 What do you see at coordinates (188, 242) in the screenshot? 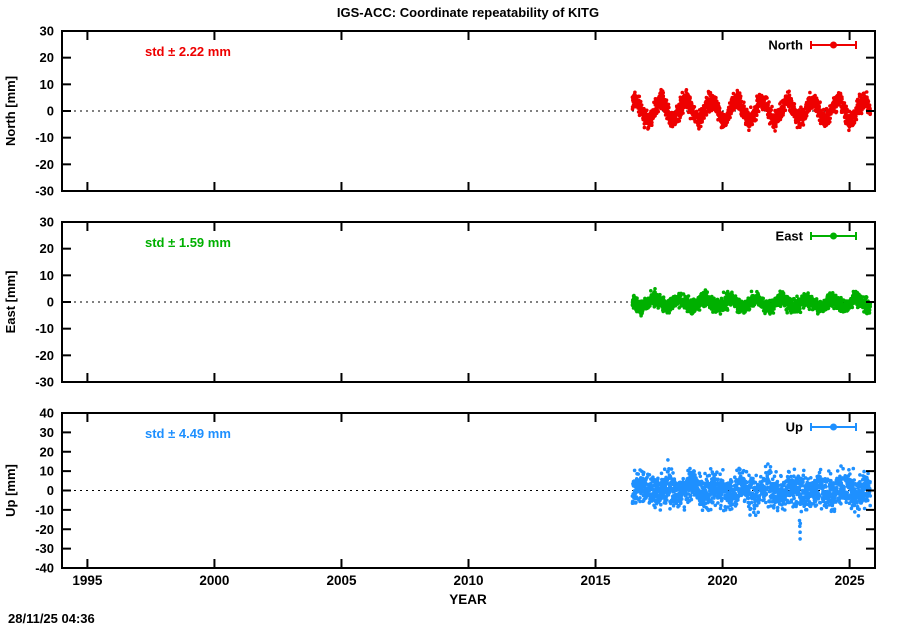
I see `east-std-annotation: std ± 1.59 mm` at bounding box center [188, 242].